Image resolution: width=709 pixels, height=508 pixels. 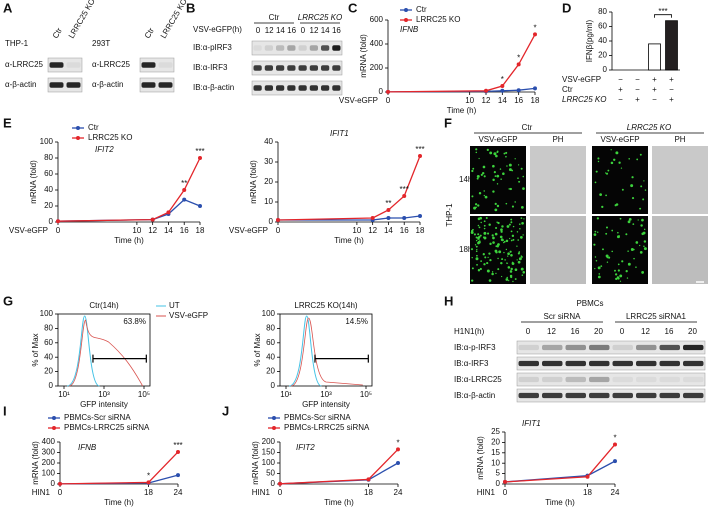 I want to click on x-tick-label: 24, so click(x=398, y=492).